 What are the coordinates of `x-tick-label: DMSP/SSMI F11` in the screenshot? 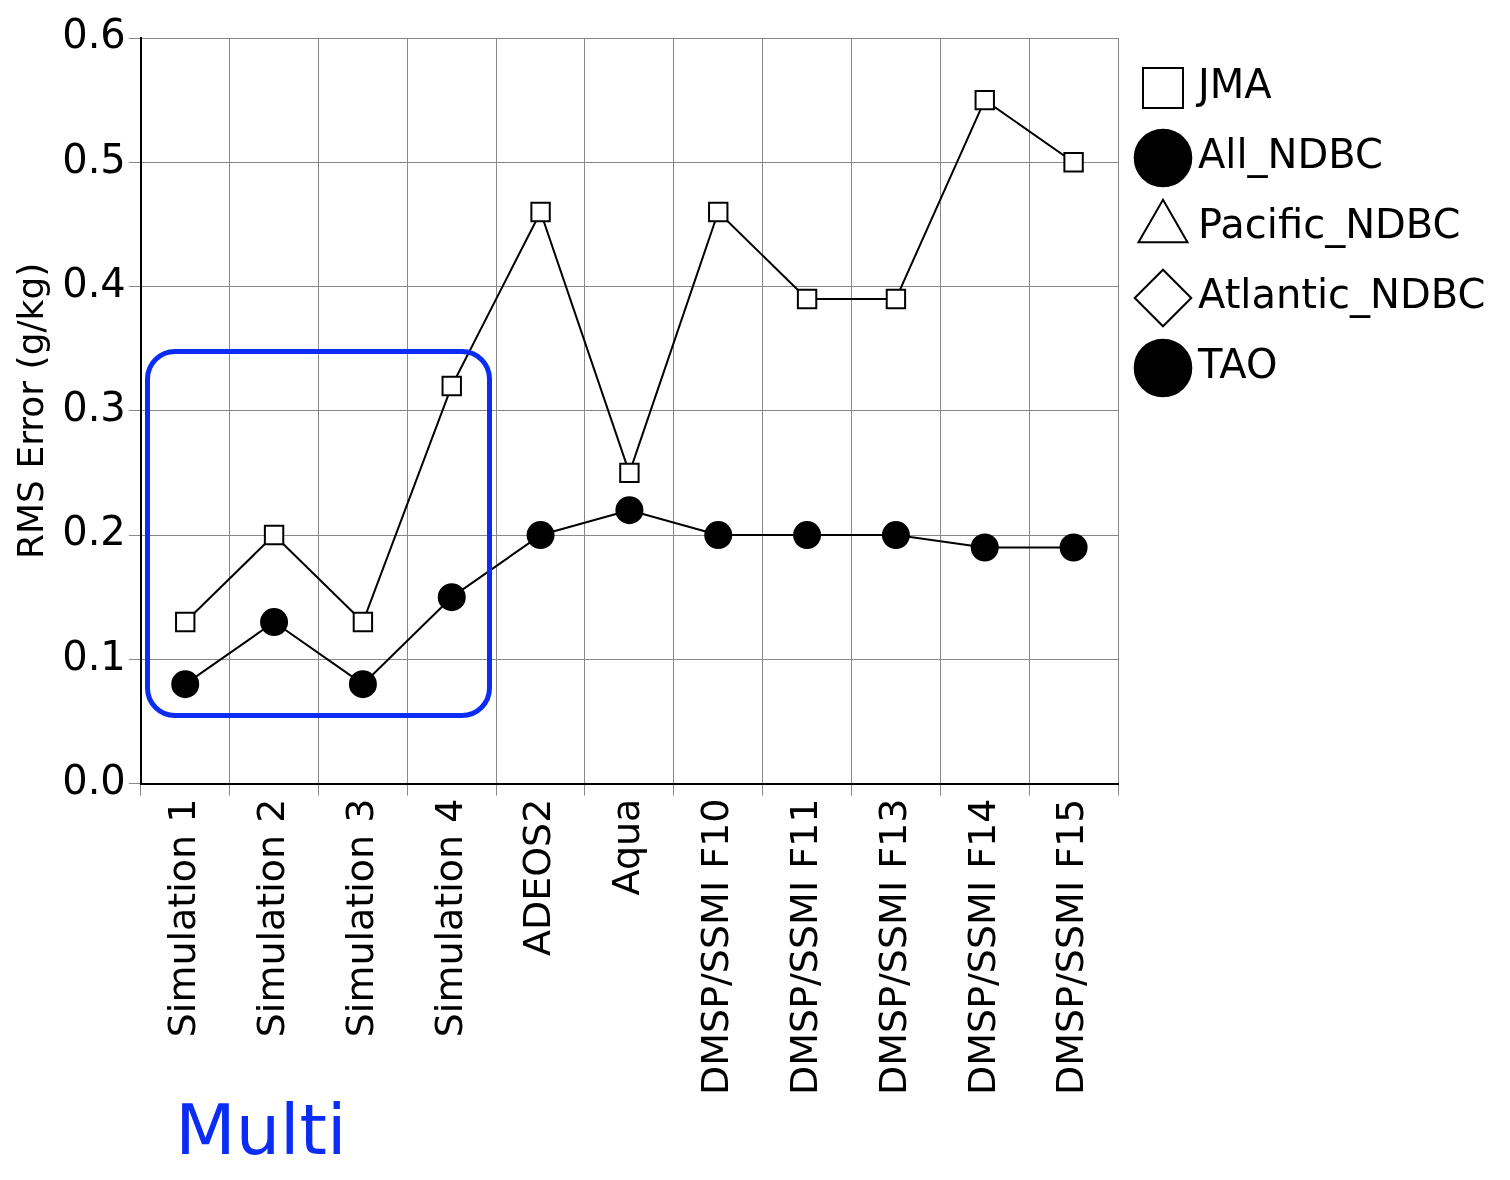 It's located at (803, 947).